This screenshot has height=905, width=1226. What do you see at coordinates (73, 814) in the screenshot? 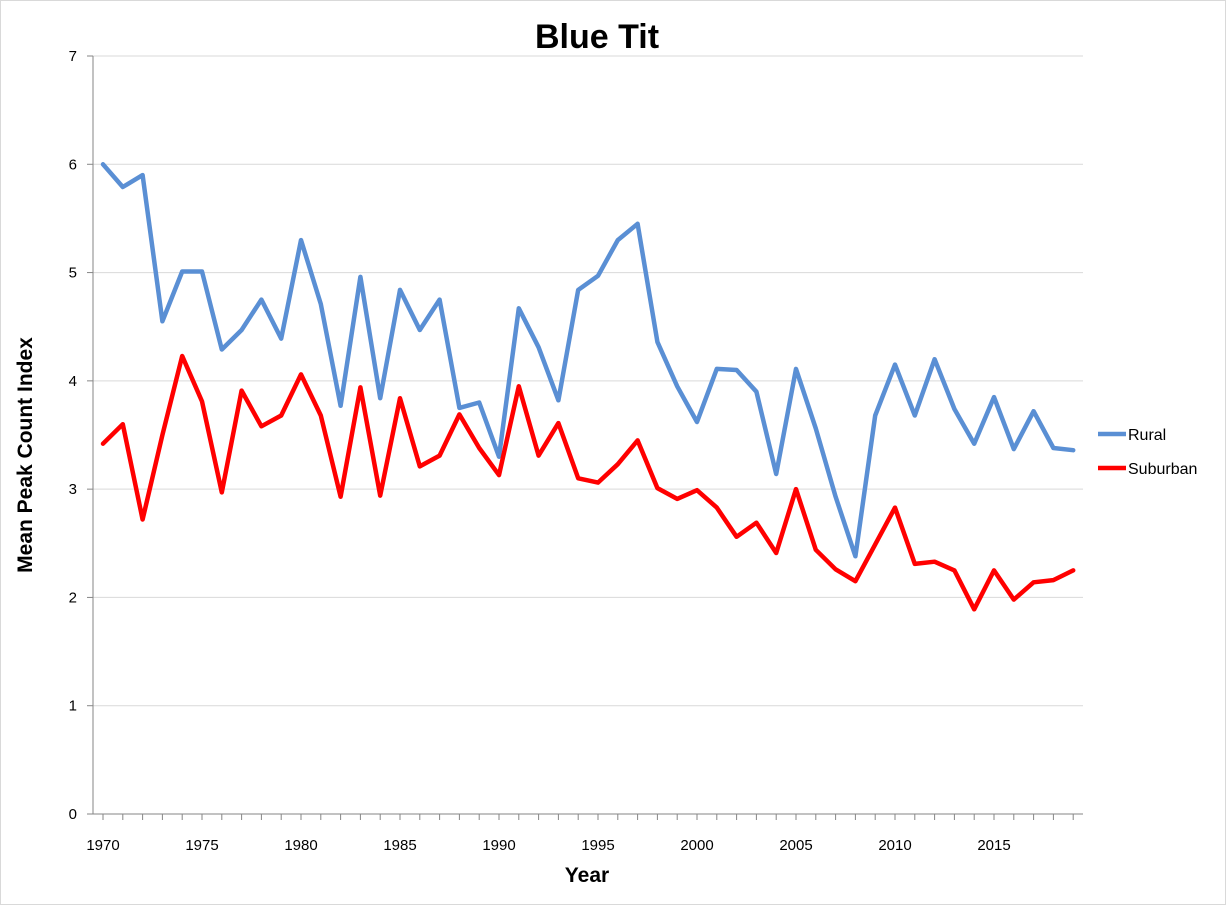
I see `y-tick-label: 0` at bounding box center [73, 814].